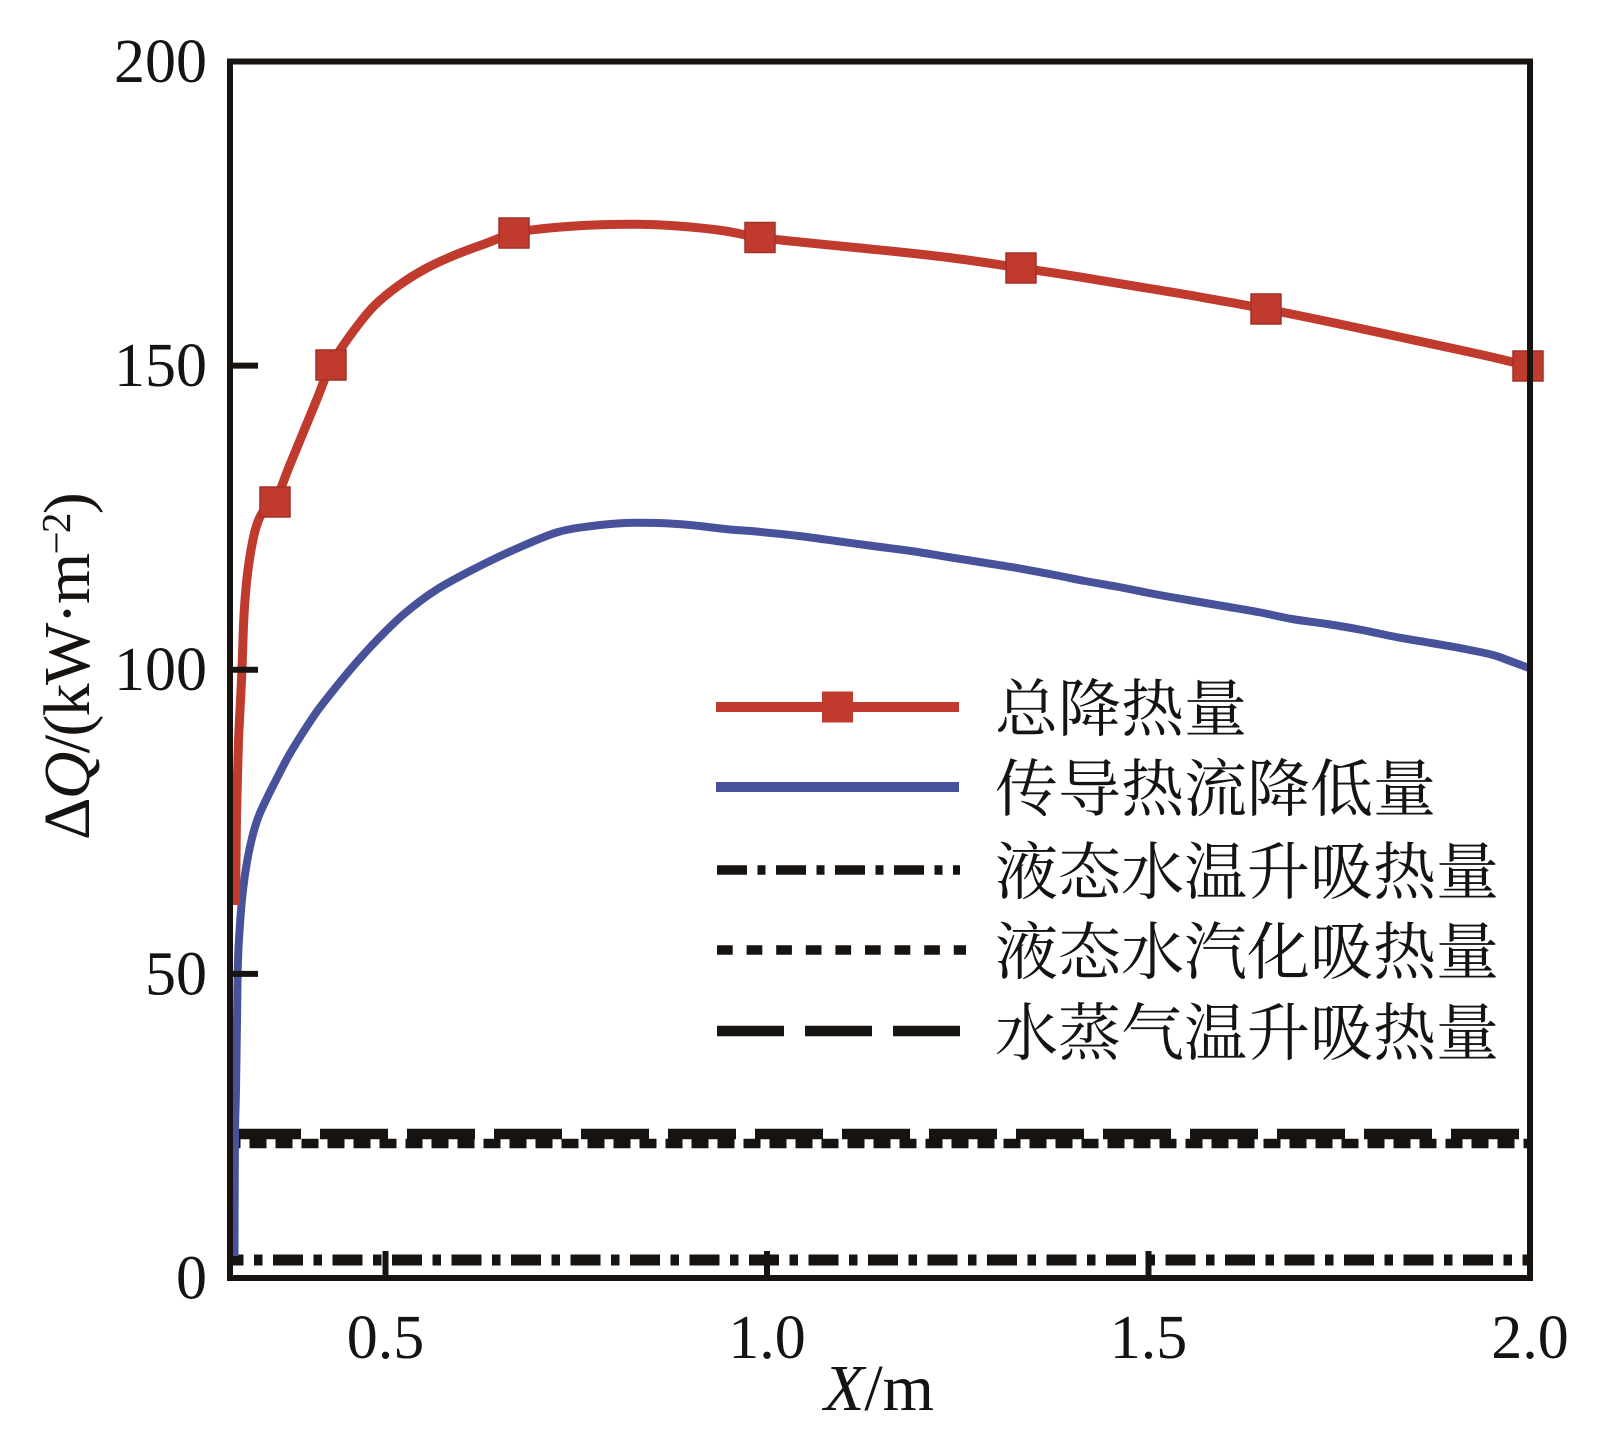  I want to click on svg-text: 0, so click(191, 1279).